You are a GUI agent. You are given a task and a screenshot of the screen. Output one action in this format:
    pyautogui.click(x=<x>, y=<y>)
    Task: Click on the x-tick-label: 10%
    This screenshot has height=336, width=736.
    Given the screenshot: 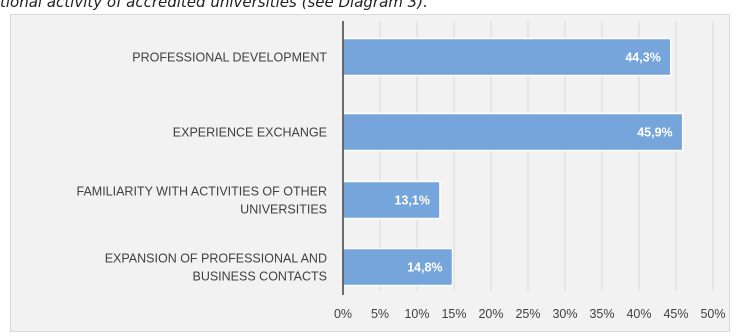 What is the action you would take?
    pyautogui.click(x=416, y=314)
    